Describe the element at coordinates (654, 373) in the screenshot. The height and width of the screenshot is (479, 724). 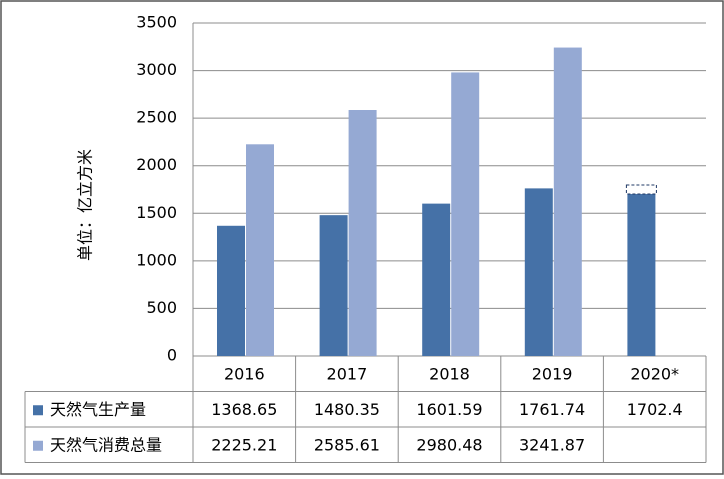
I see `x-tick-label: 2020*` at that location.